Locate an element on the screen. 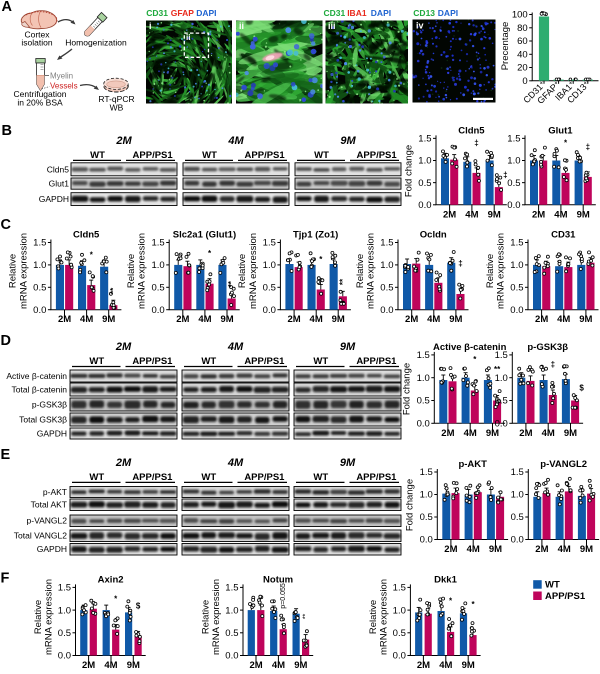 The height and width of the screenshot is (674, 600). svg-text: p-GSK3β is located at coordinates (49, 405).